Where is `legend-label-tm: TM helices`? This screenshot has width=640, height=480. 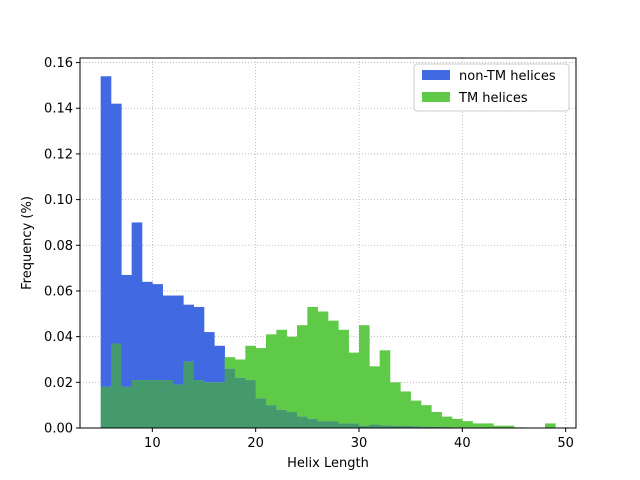
legend-label-tm: TM helices is located at coordinates (493, 98).